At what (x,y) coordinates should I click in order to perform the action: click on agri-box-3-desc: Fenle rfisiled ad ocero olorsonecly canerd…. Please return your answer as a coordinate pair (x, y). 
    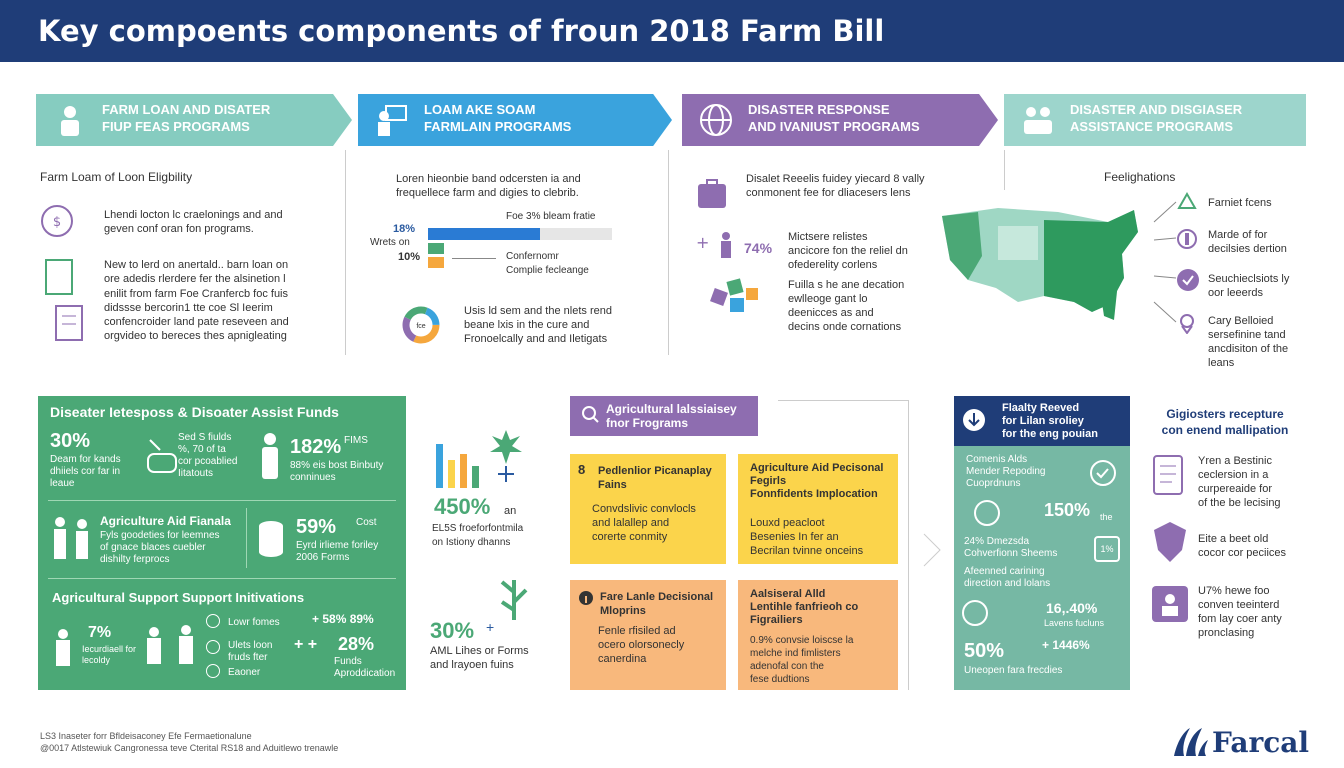
    Looking at the image, I should click on (641, 645).